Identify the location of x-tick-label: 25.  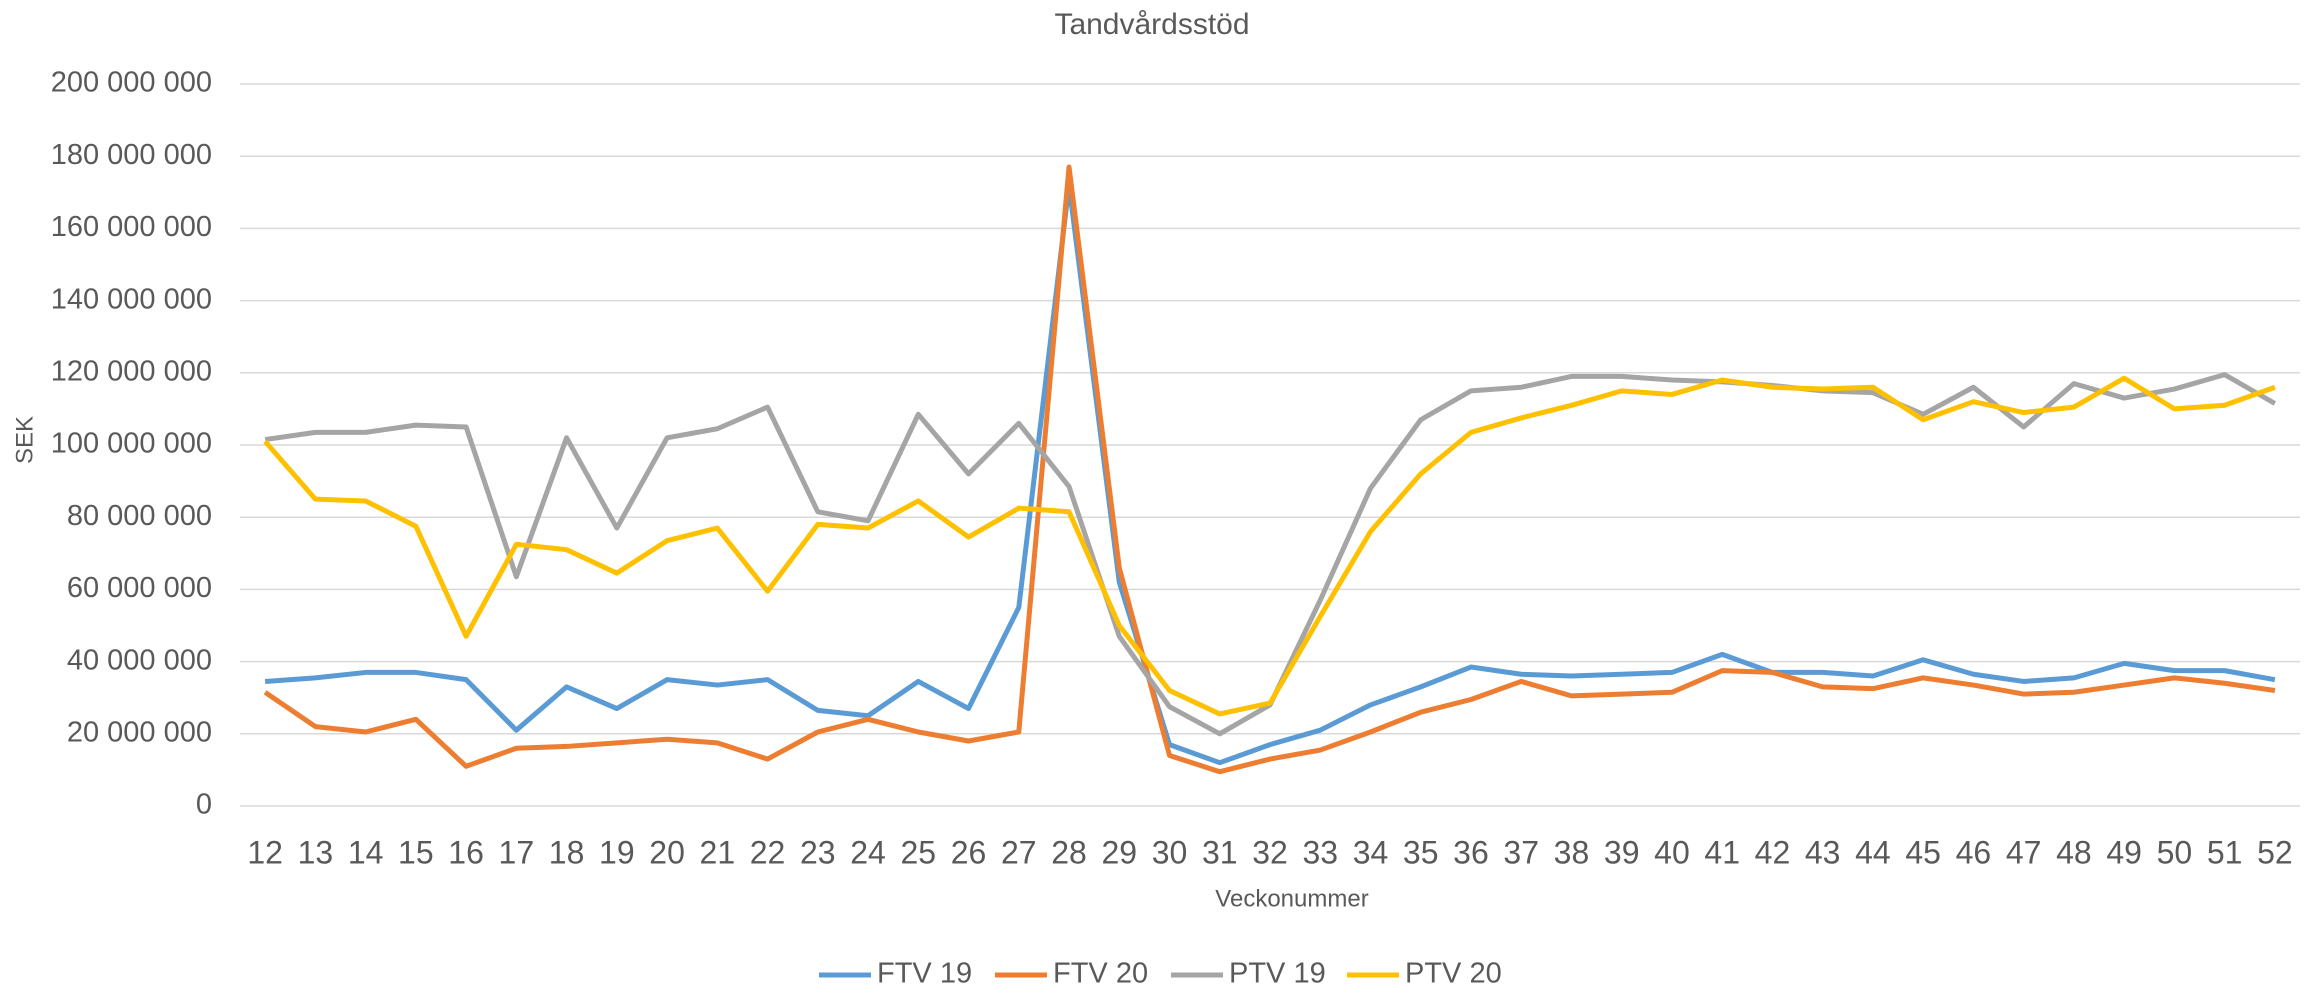
(918, 852).